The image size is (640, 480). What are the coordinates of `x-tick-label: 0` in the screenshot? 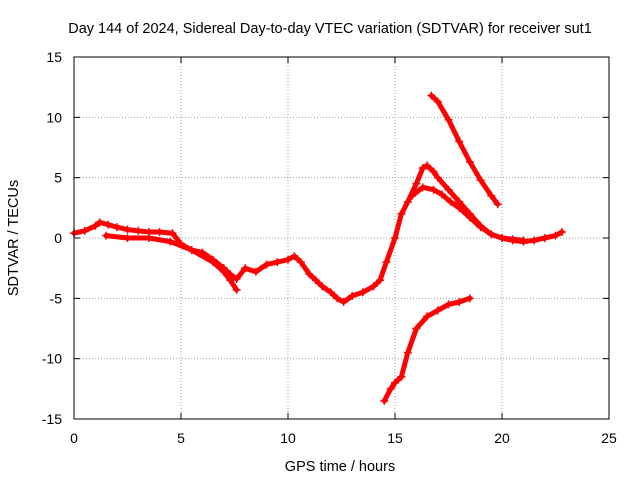 It's located at (74, 438).